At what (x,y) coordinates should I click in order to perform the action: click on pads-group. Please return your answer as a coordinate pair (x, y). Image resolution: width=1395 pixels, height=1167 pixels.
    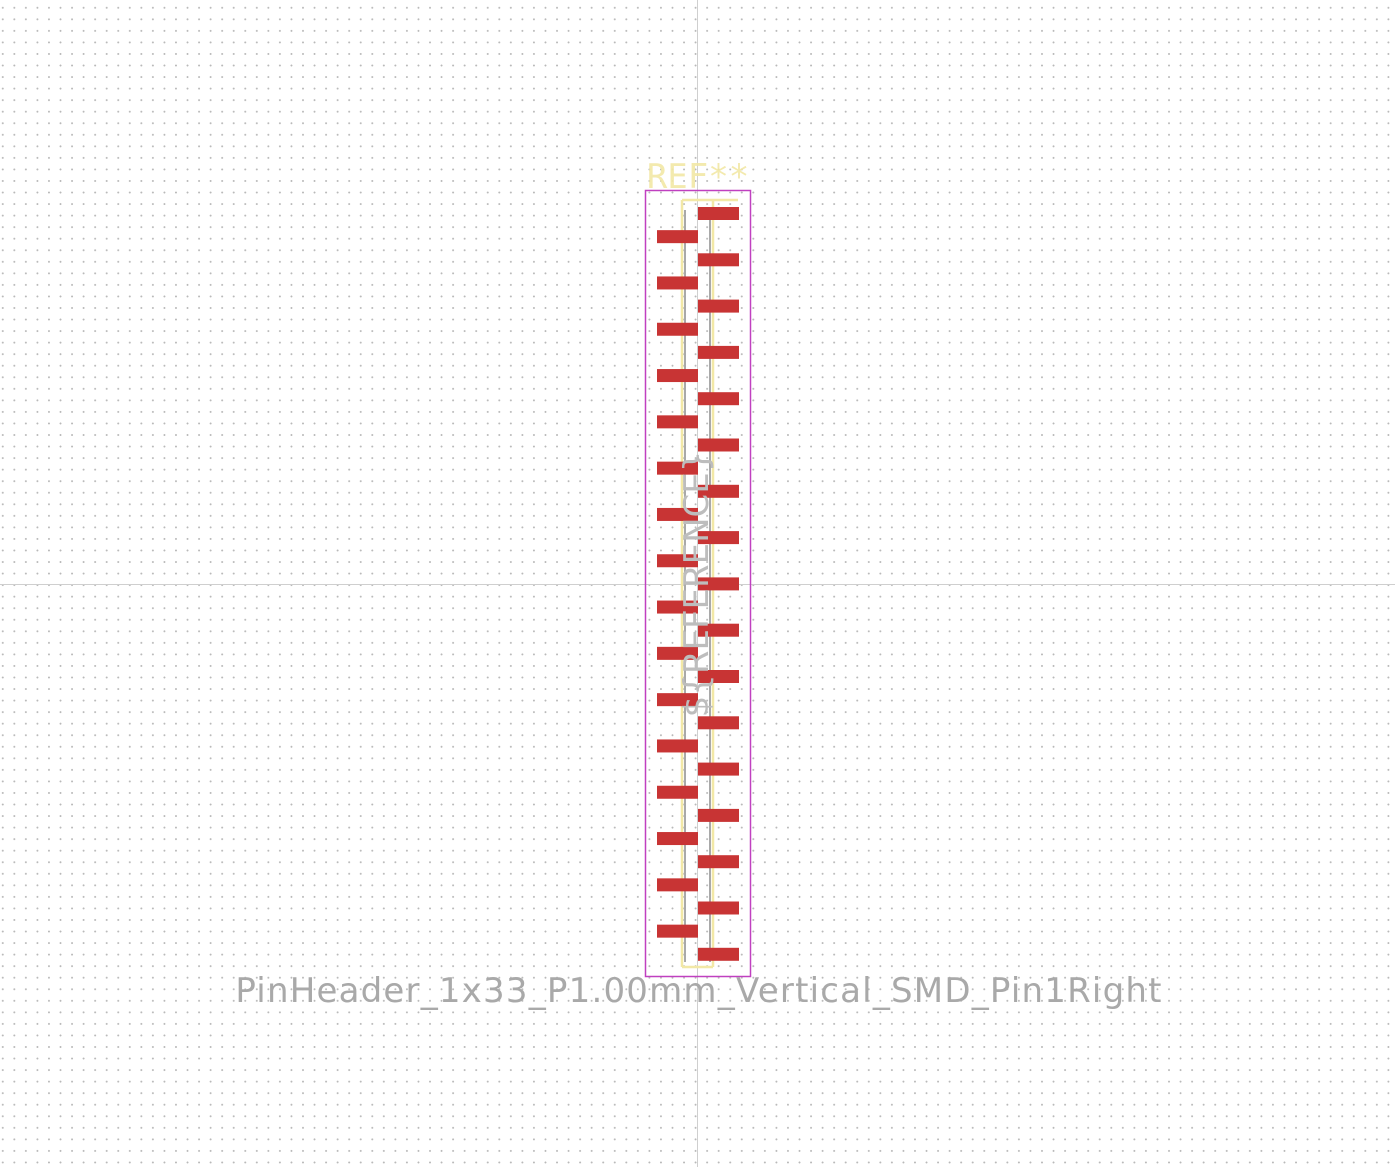
    Looking at the image, I should click on (698, 584).